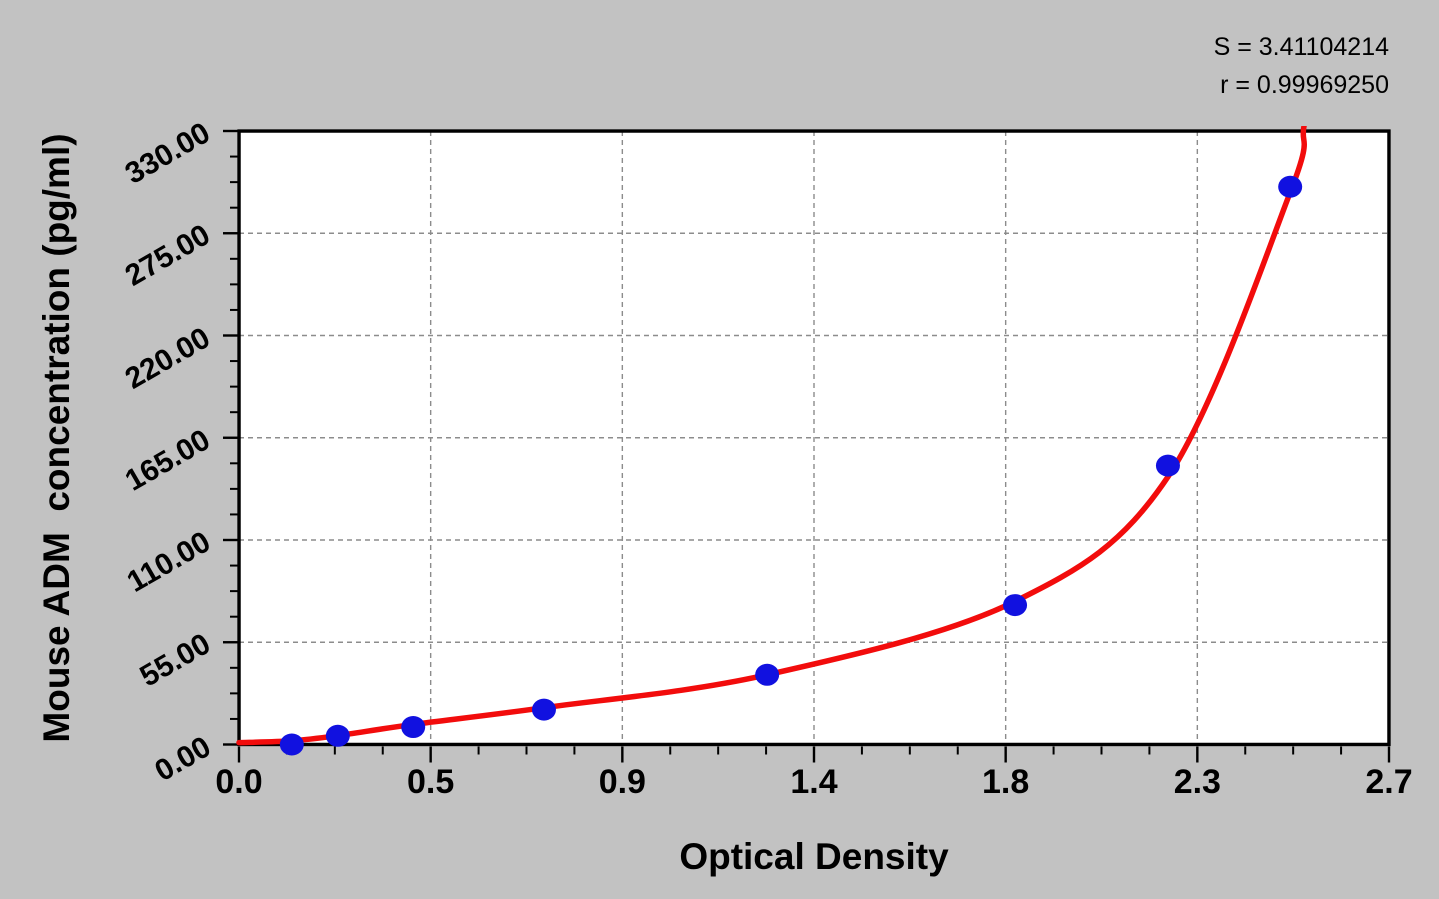 The image size is (1439, 899). What do you see at coordinates (108, 150) in the screenshot?
I see `y-tick-label-slot: 330.00` at bounding box center [108, 150].